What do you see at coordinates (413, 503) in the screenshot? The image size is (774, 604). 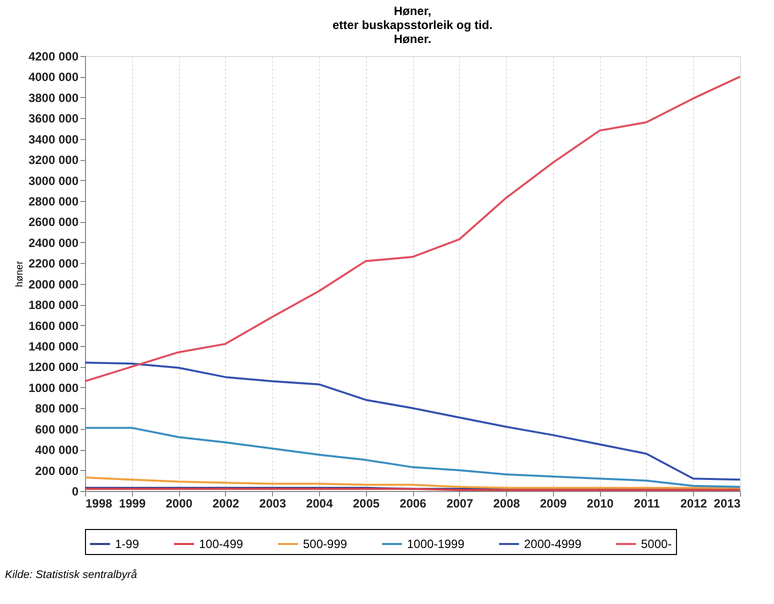 I see `x-tick-label: 2006` at bounding box center [413, 503].